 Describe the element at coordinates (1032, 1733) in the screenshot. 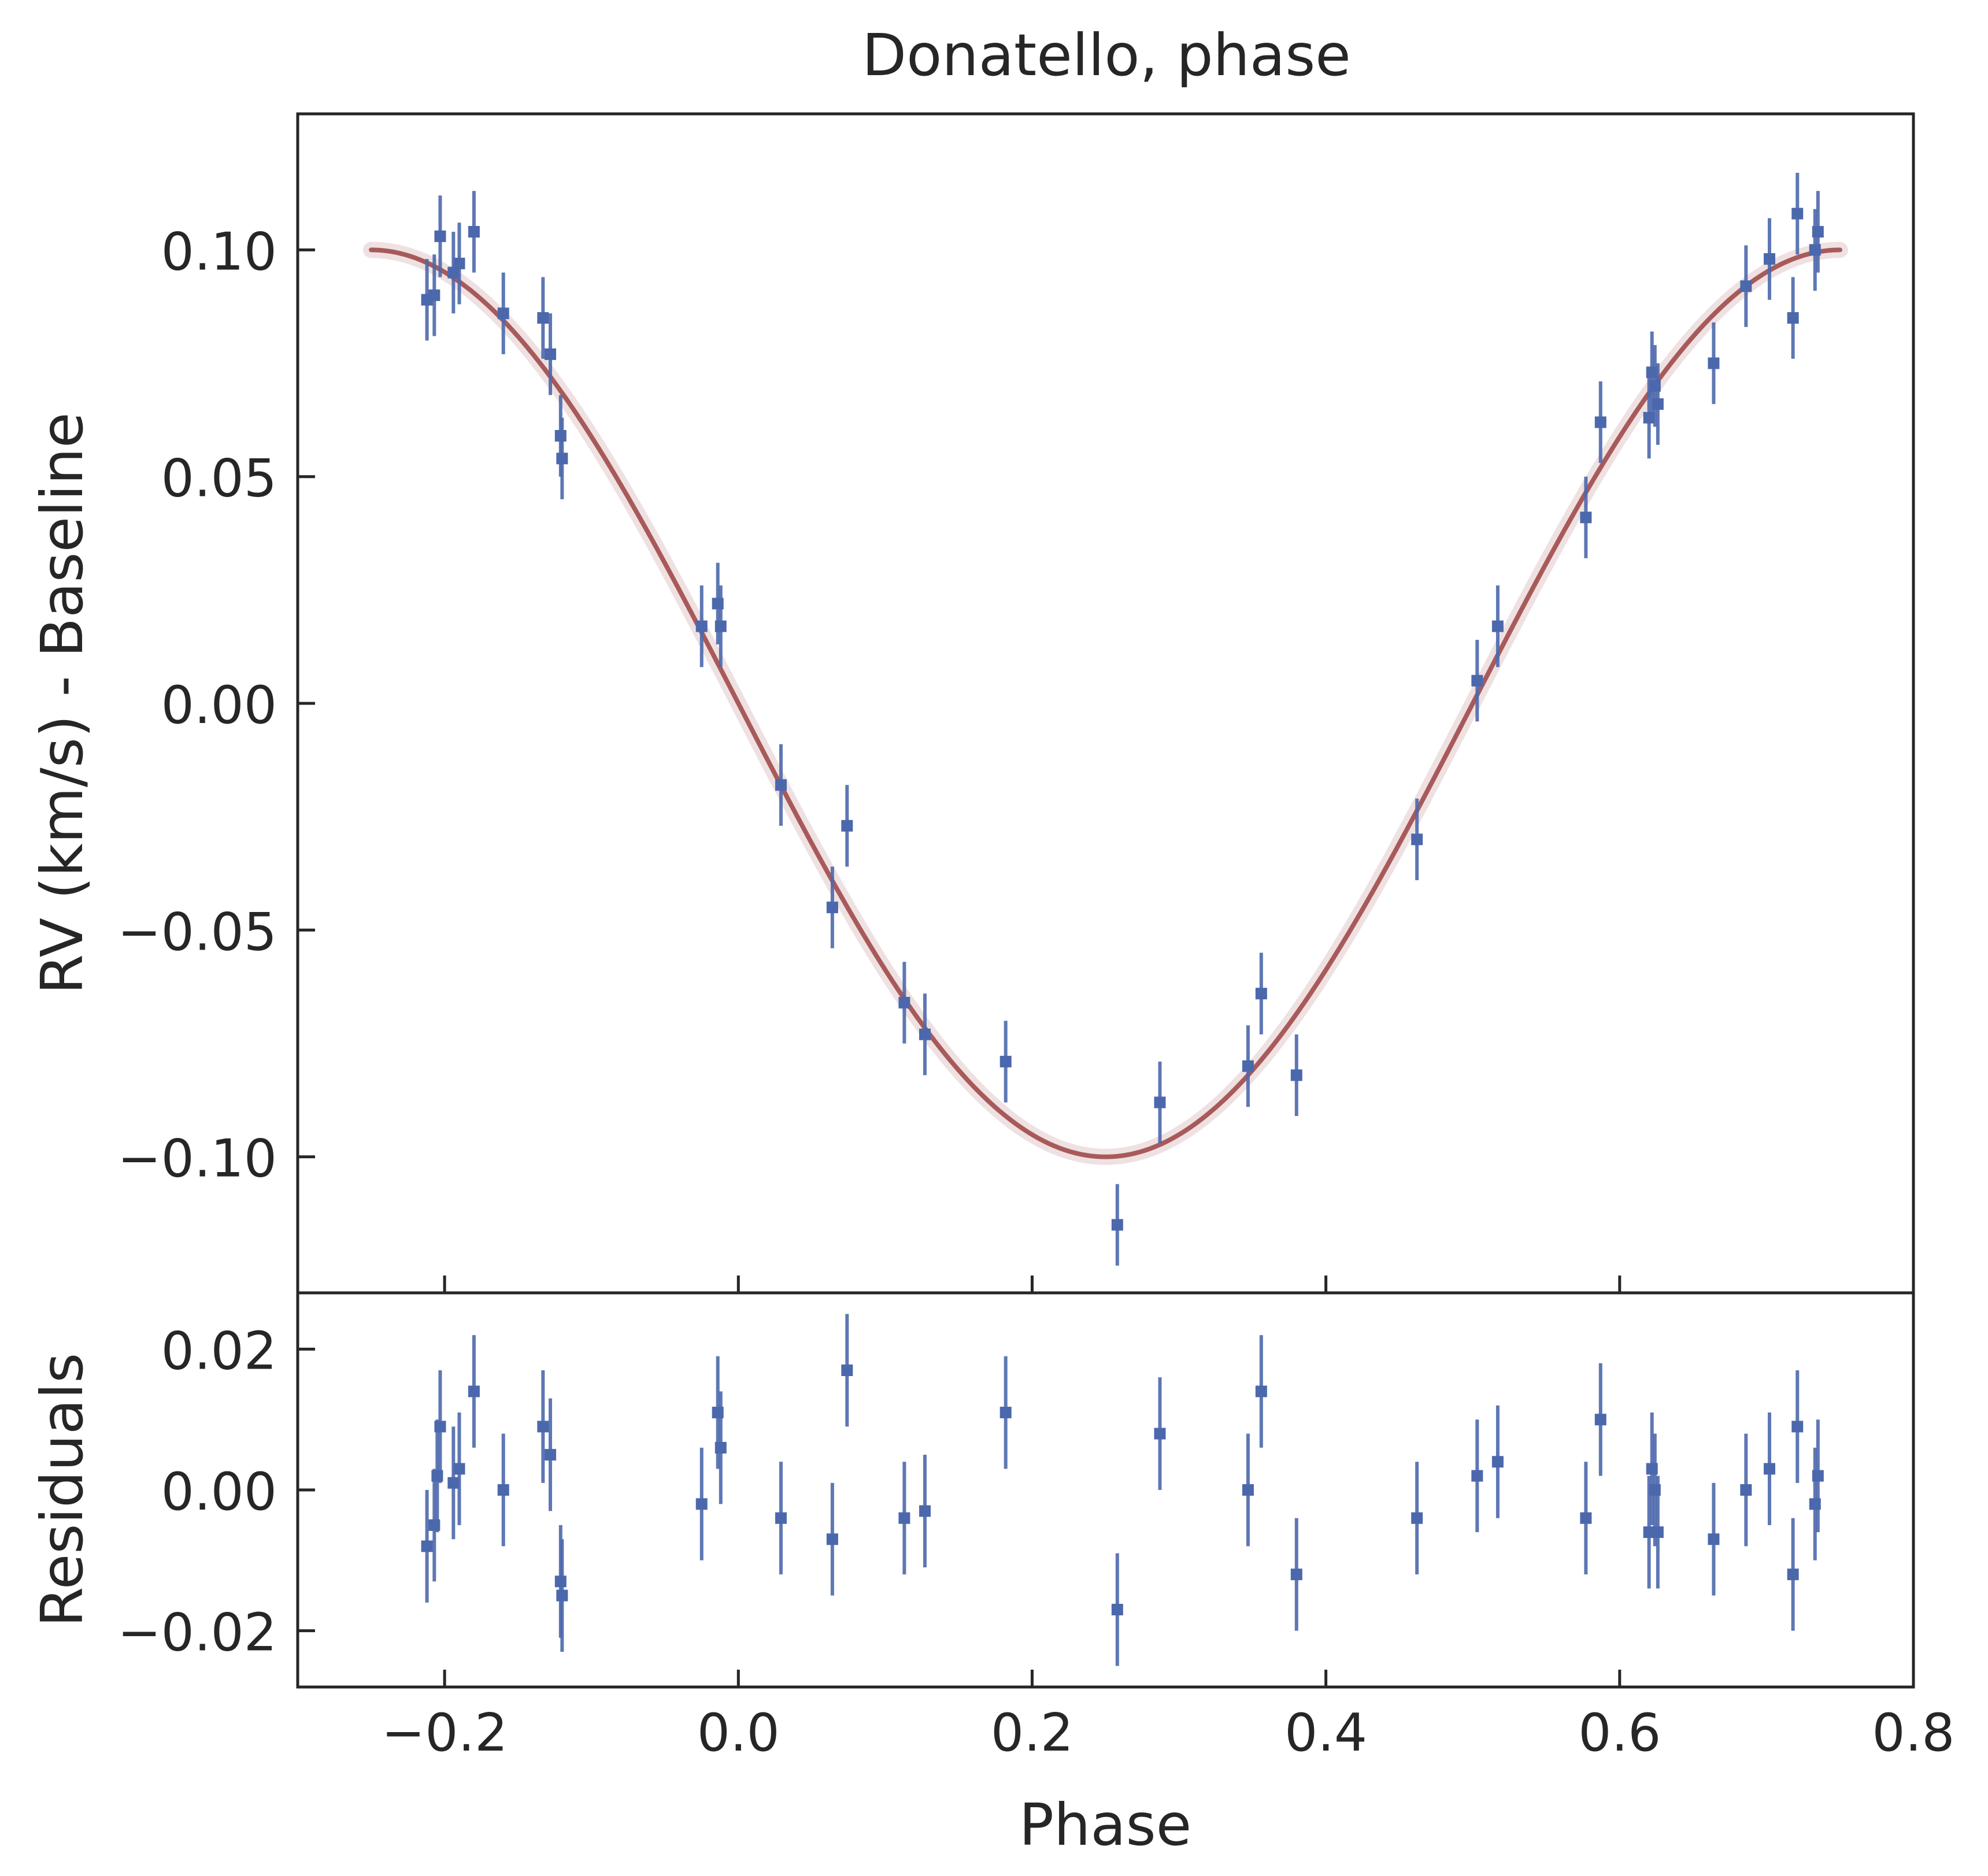

I see `x-tick-label: 0.2` at that location.